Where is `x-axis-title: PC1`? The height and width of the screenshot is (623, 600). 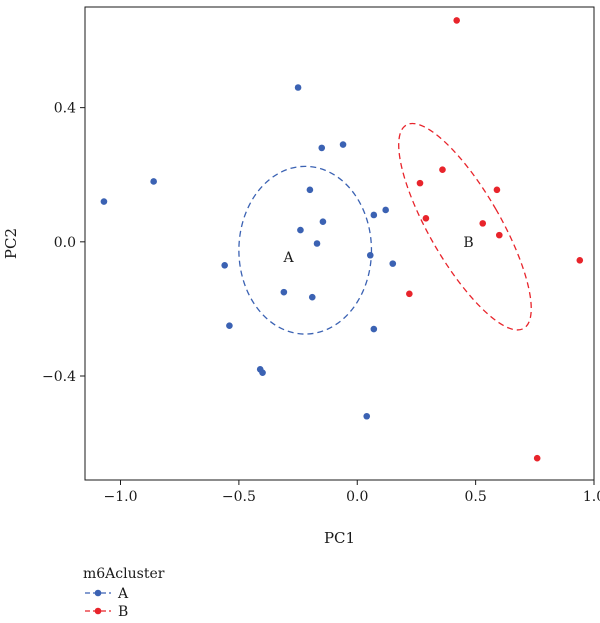
x-axis-title: PC1 is located at coordinates (339, 538).